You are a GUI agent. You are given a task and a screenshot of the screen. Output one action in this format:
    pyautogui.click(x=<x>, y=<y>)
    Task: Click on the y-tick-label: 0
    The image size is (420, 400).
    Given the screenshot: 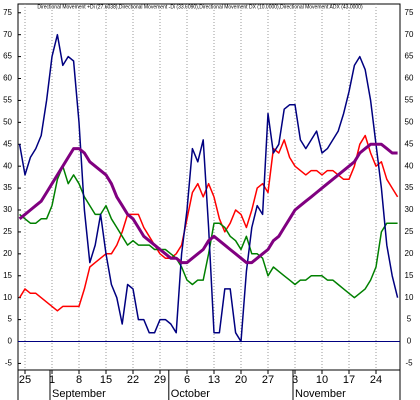 What is the action you would take?
    pyautogui.click(x=10, y=341)
    